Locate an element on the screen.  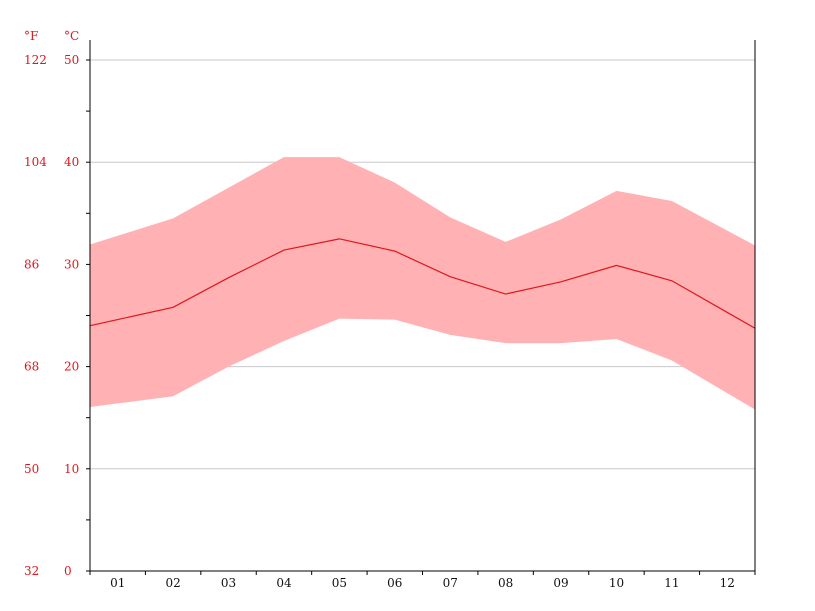
month-tick-label: 08 is located at coordinates (505, 583).